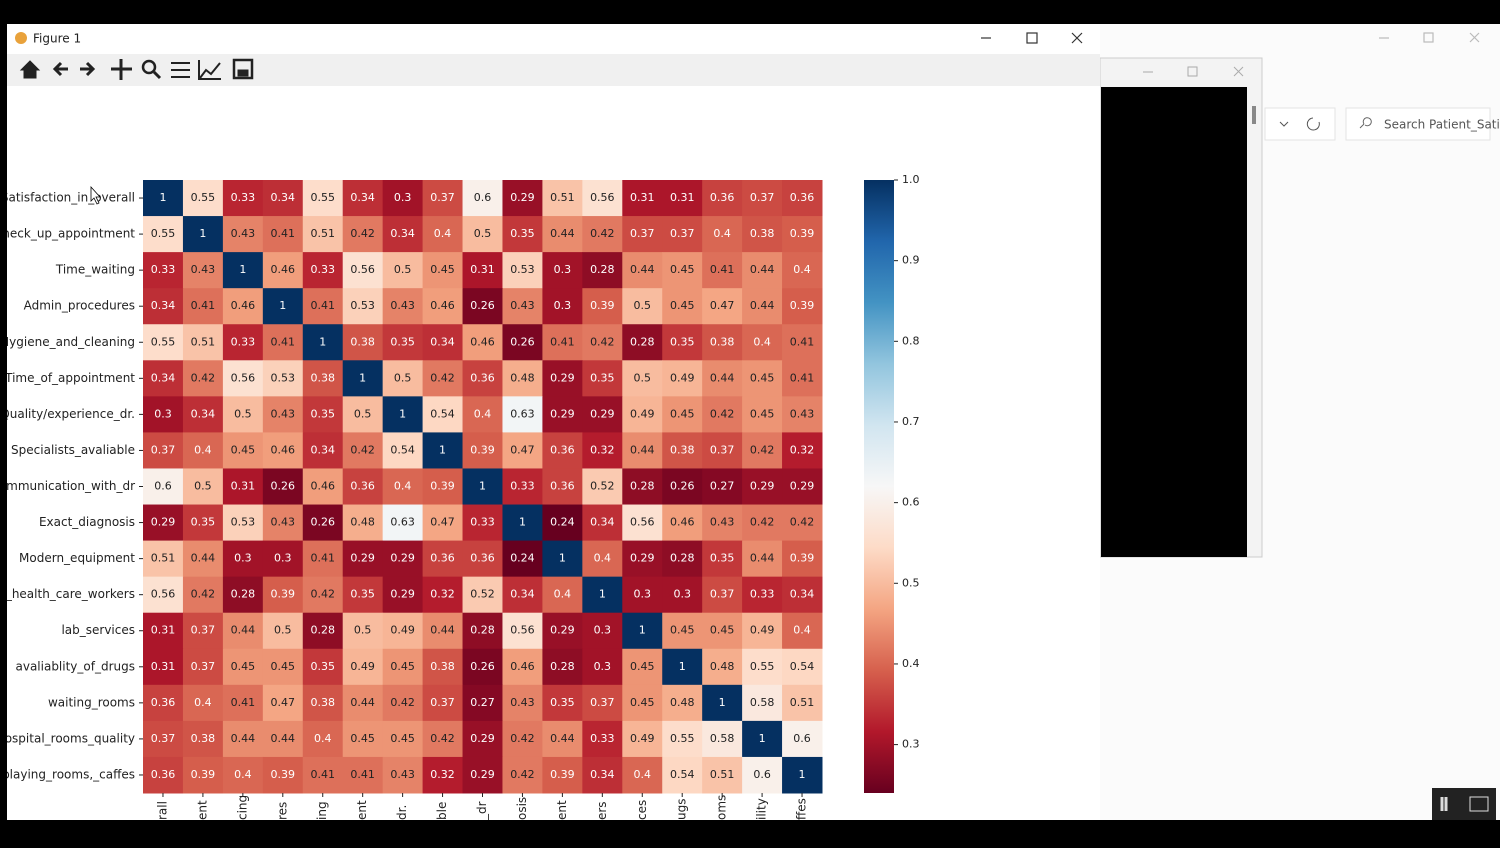  What do you see at coordinates (722, 486) in the screenshot?
I see `cell-label: 0.27` at bounding box center [722, 486].